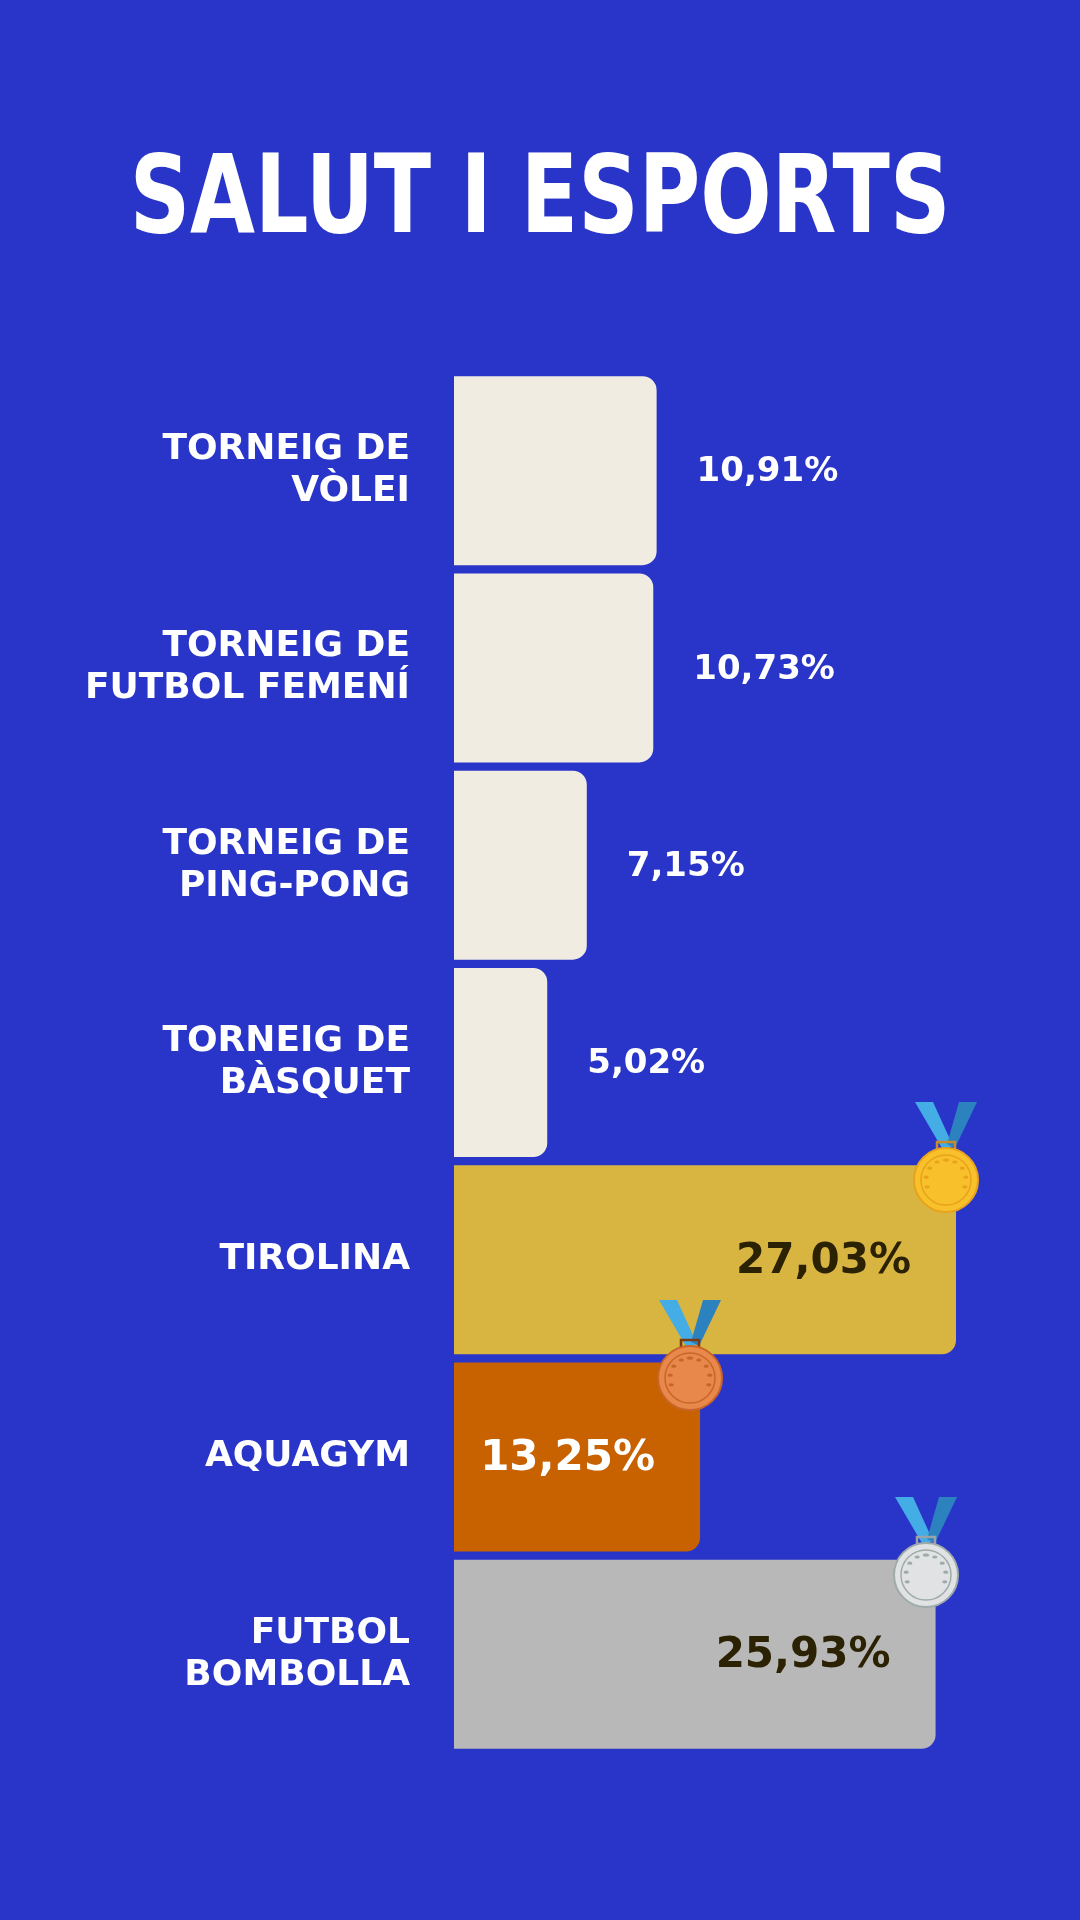  Describe the element at coordinates (764, 666) in the screenshot. I see `data-label: 10,73%` at that location.